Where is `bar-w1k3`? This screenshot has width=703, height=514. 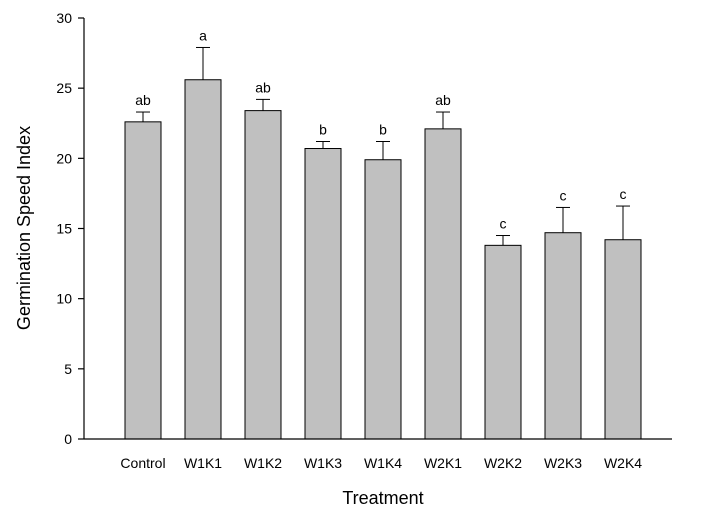 bar-w1k3 is located at coordinates (323, 294).